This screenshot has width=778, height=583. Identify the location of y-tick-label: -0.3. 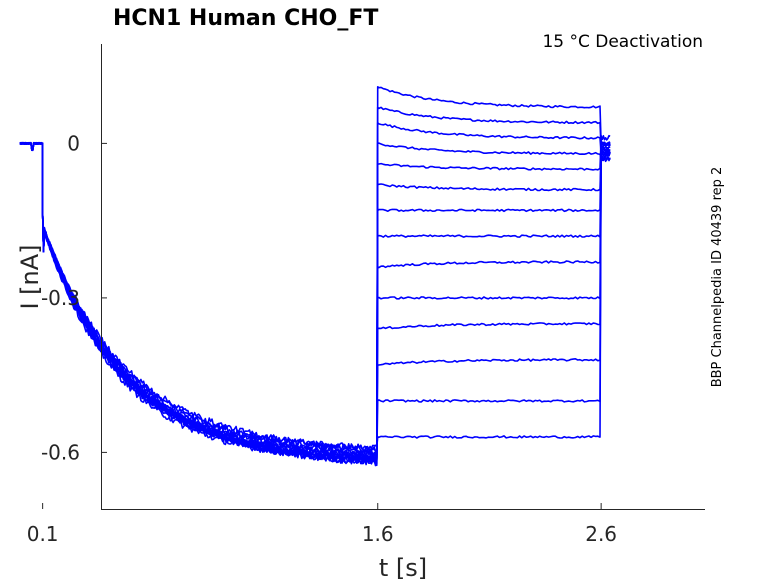
(60, 298).